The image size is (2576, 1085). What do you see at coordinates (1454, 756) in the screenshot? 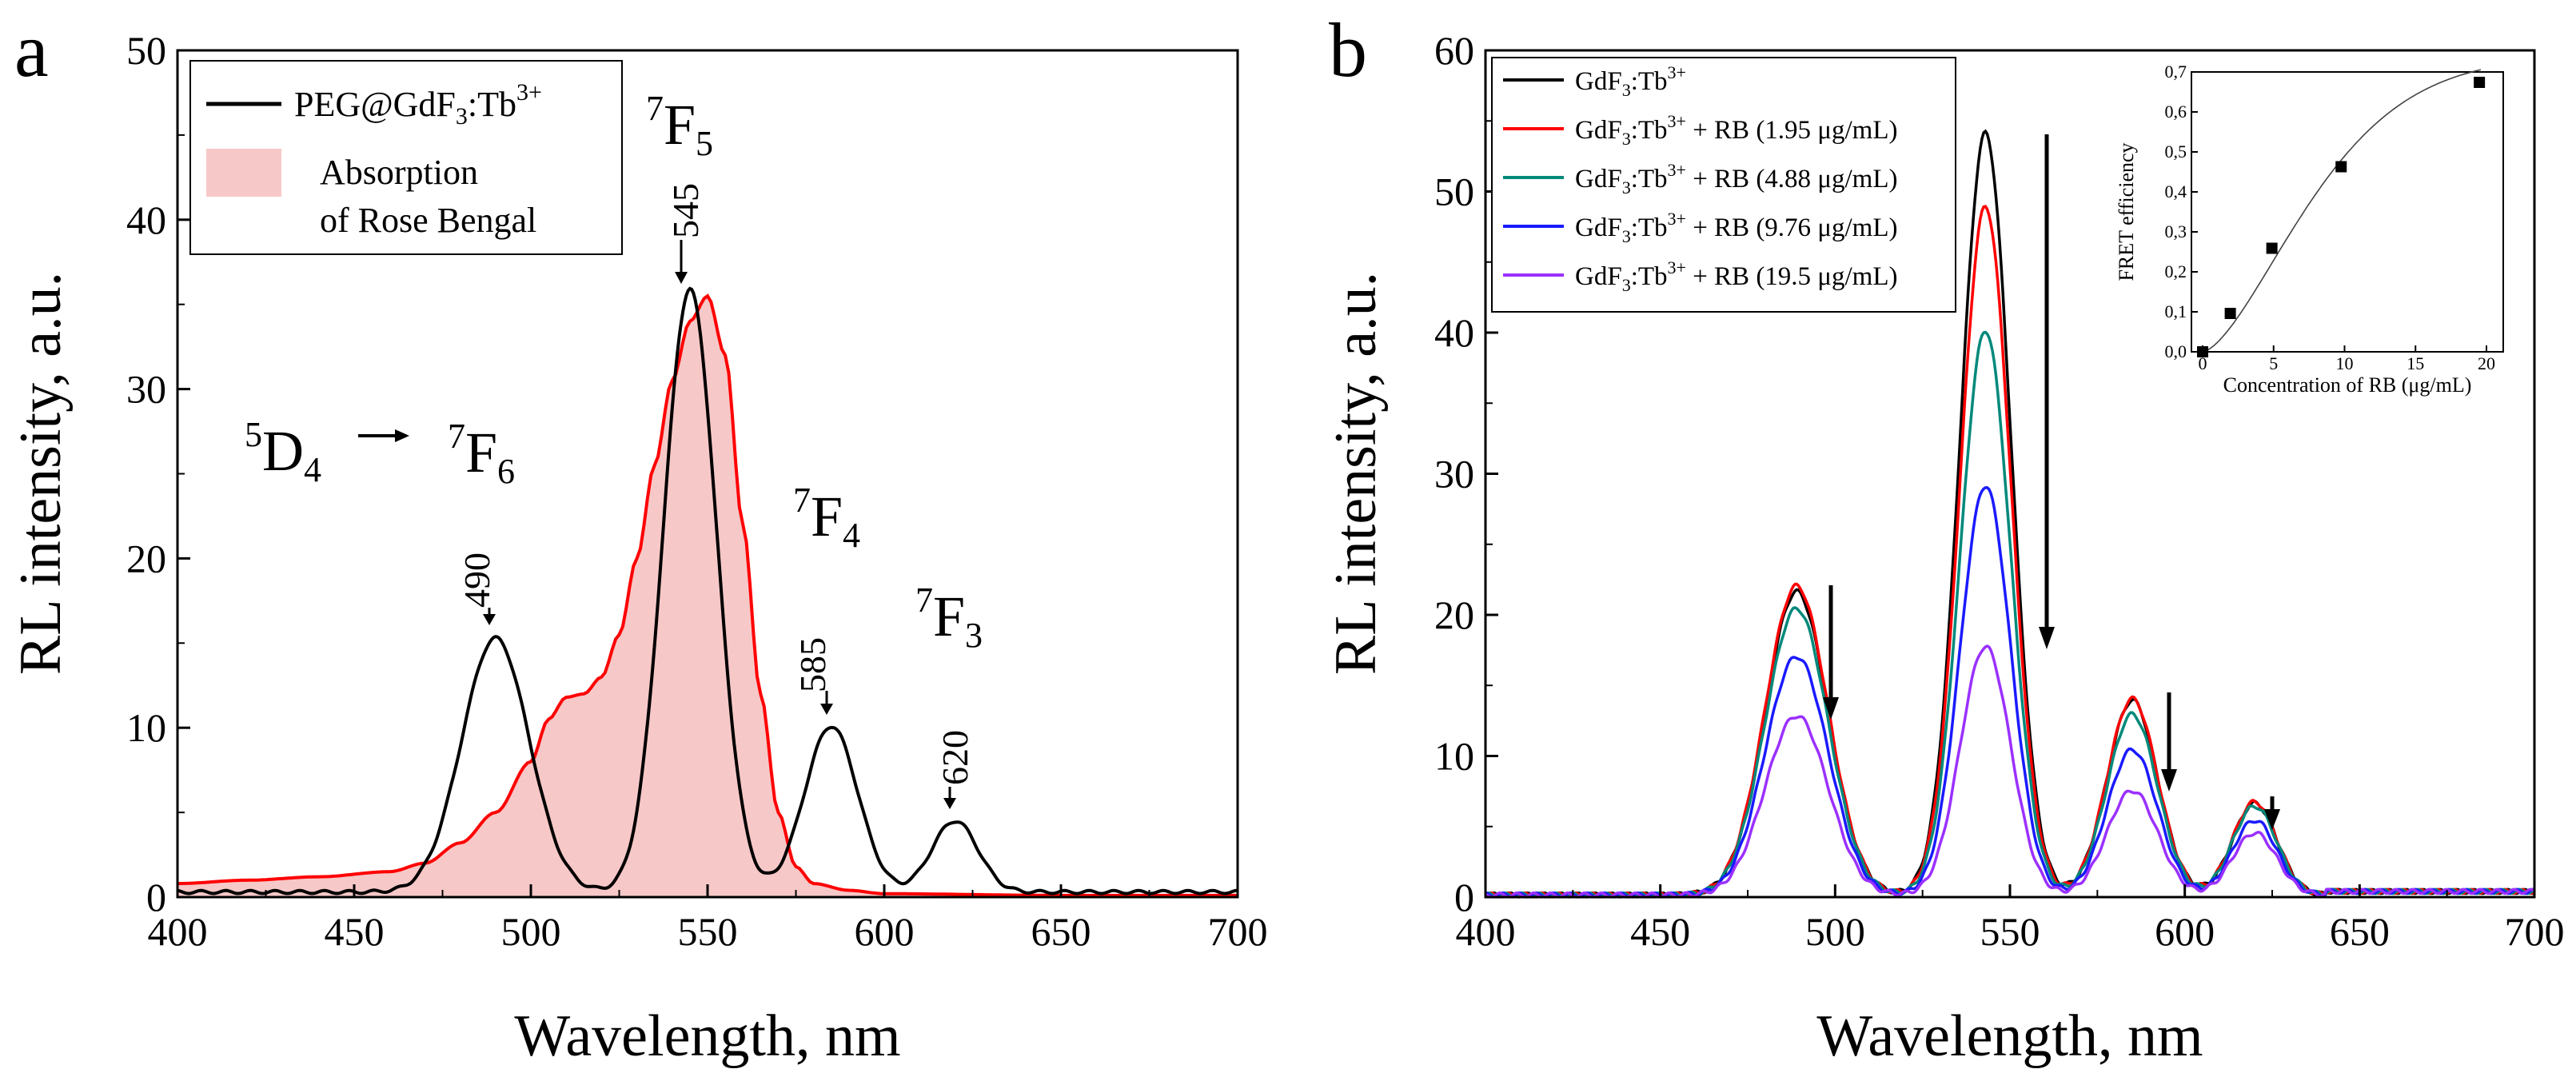
I see `panel-b-ytick-label-10: 10` at bounding box center [1454, 756].